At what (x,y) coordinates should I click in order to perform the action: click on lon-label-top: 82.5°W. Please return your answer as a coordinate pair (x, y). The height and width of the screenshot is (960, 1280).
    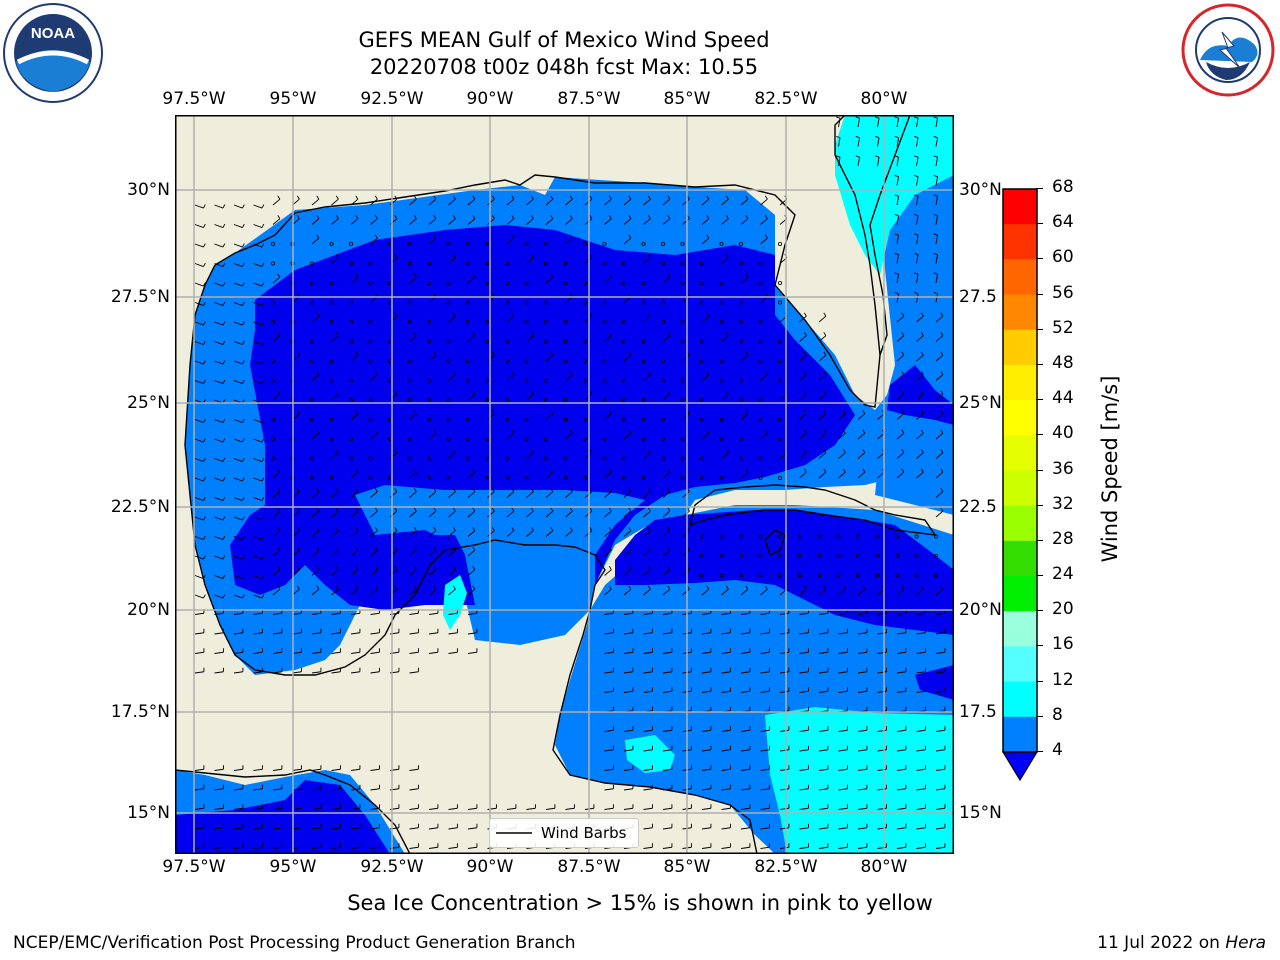
    Looking at the image, I should click on (786, 99).